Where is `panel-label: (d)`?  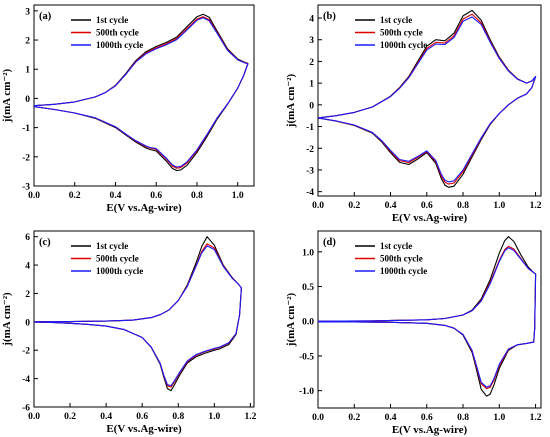 panel-label: (d) is located at coordinates (329, 242).